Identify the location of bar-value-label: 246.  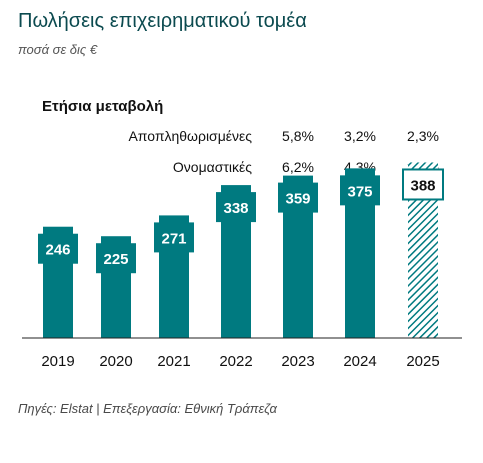
(57, 250).